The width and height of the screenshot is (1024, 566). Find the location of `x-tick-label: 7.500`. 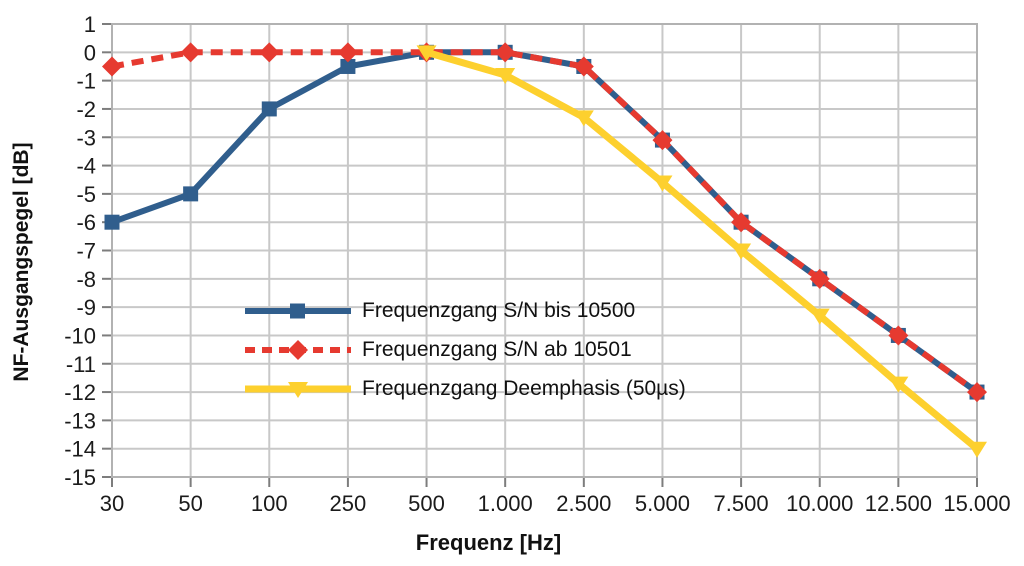

x-tick-label: 7.500 is located at coordinates (741, 503).